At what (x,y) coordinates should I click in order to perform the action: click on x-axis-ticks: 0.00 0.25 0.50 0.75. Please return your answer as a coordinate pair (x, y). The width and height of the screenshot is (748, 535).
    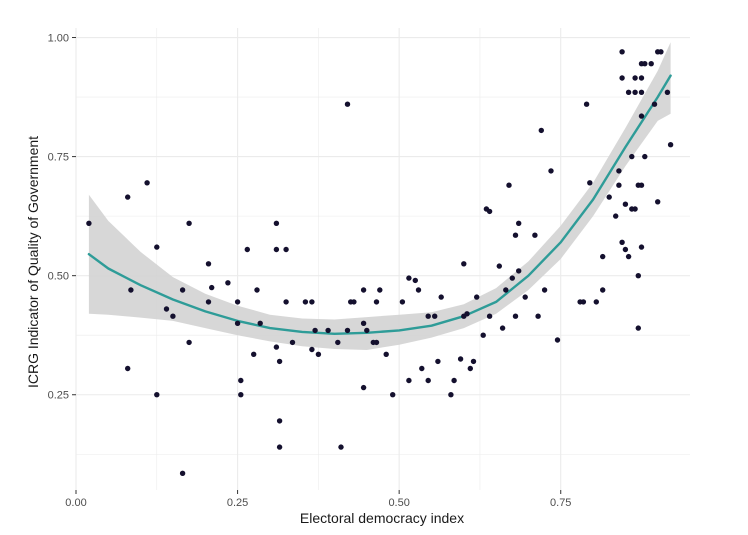
    Looking at the image, I should click on (318, 499).